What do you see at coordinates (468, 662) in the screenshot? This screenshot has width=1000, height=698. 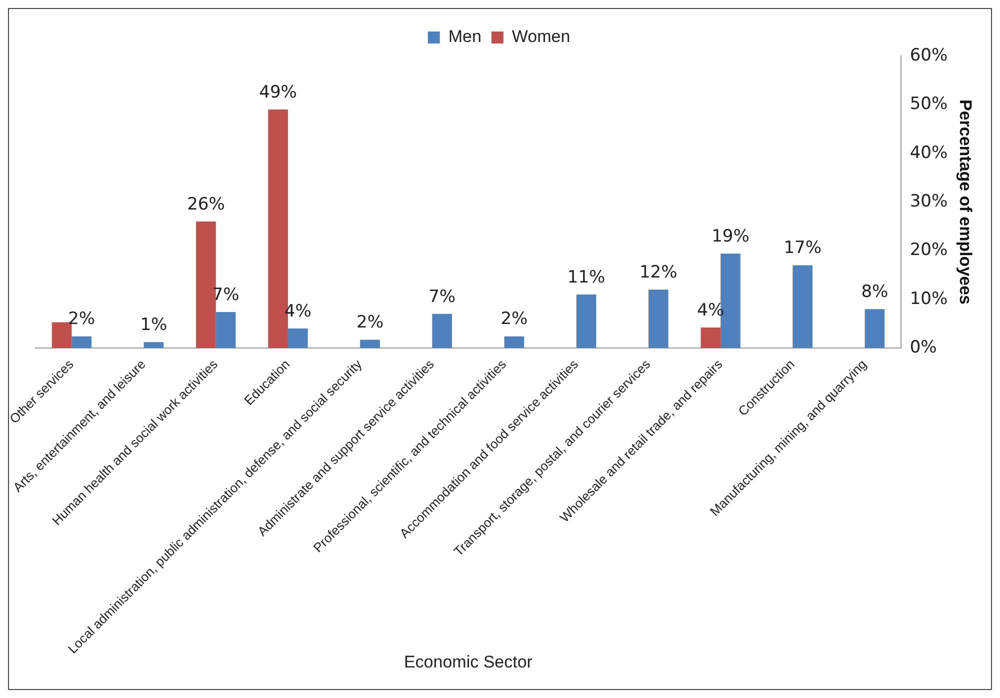 I see `x-axis-title: Economic Sector` at bounding box center [468, 662].